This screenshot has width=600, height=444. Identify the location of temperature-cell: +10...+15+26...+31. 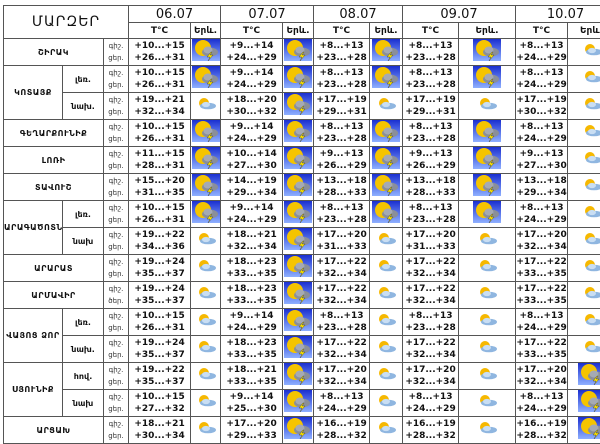
(160, 214).